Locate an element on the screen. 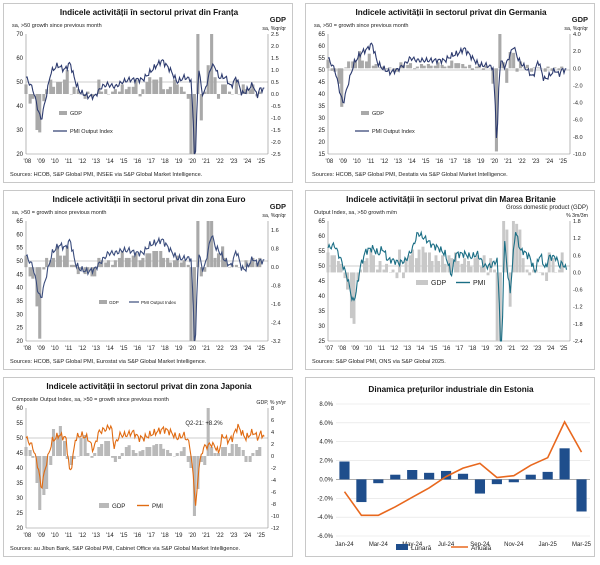  x-tick-label: '23 is located at coordinates (538, 349).